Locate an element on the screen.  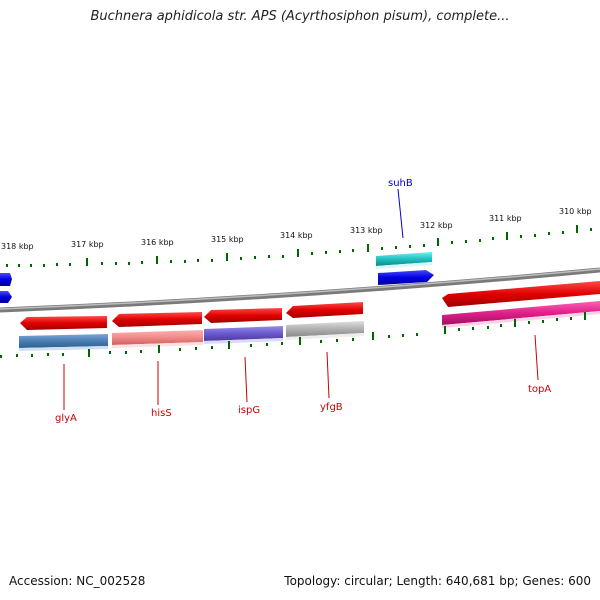
tick-label-310: 310 kbp is located at coordinates (575, 211).